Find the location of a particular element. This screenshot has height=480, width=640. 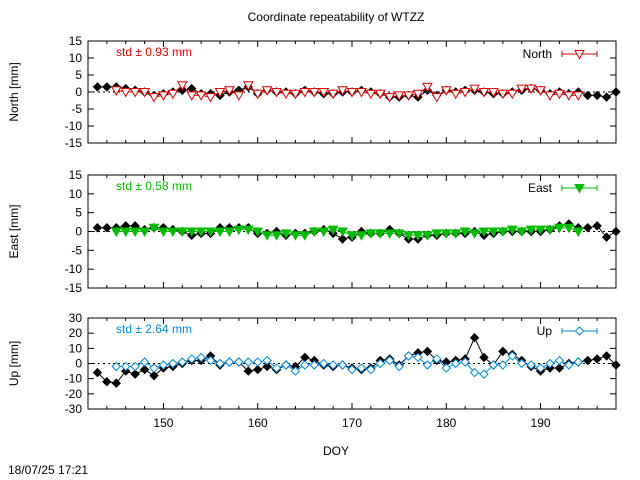

y-tick-label: -5 is located at coordinates (76, 109).